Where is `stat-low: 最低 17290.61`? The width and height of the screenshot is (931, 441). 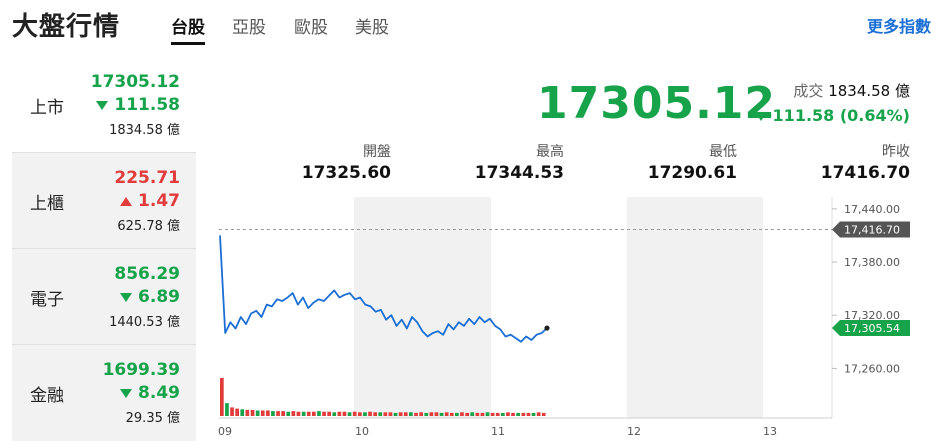
stat-low: 最低 17290.61 is located at coordinates (662, 162).